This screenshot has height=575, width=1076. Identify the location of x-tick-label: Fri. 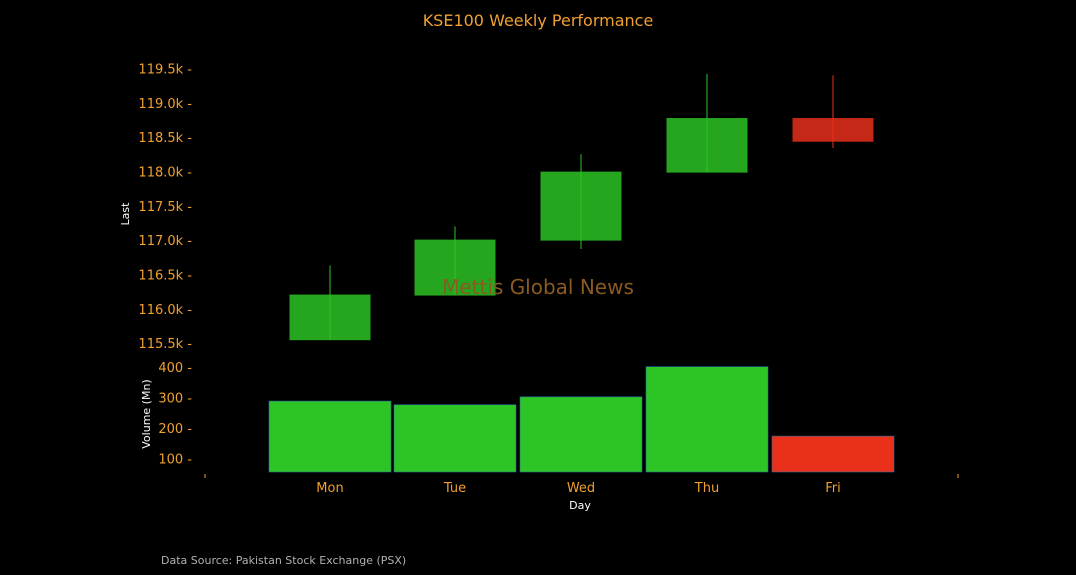
(833, 488).